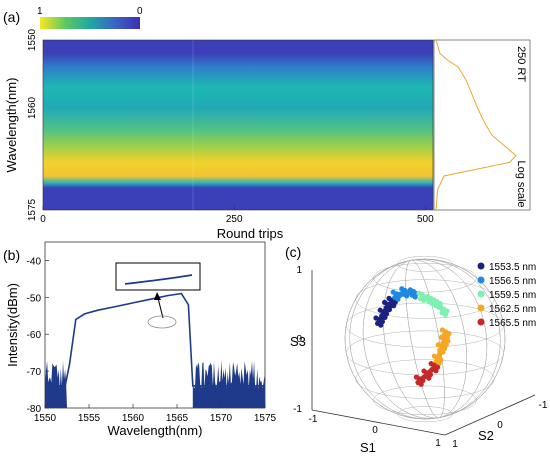 This screenshot has height=469, width=550. I want to click on side-panel-label: 250 RT, so click(521, 64).